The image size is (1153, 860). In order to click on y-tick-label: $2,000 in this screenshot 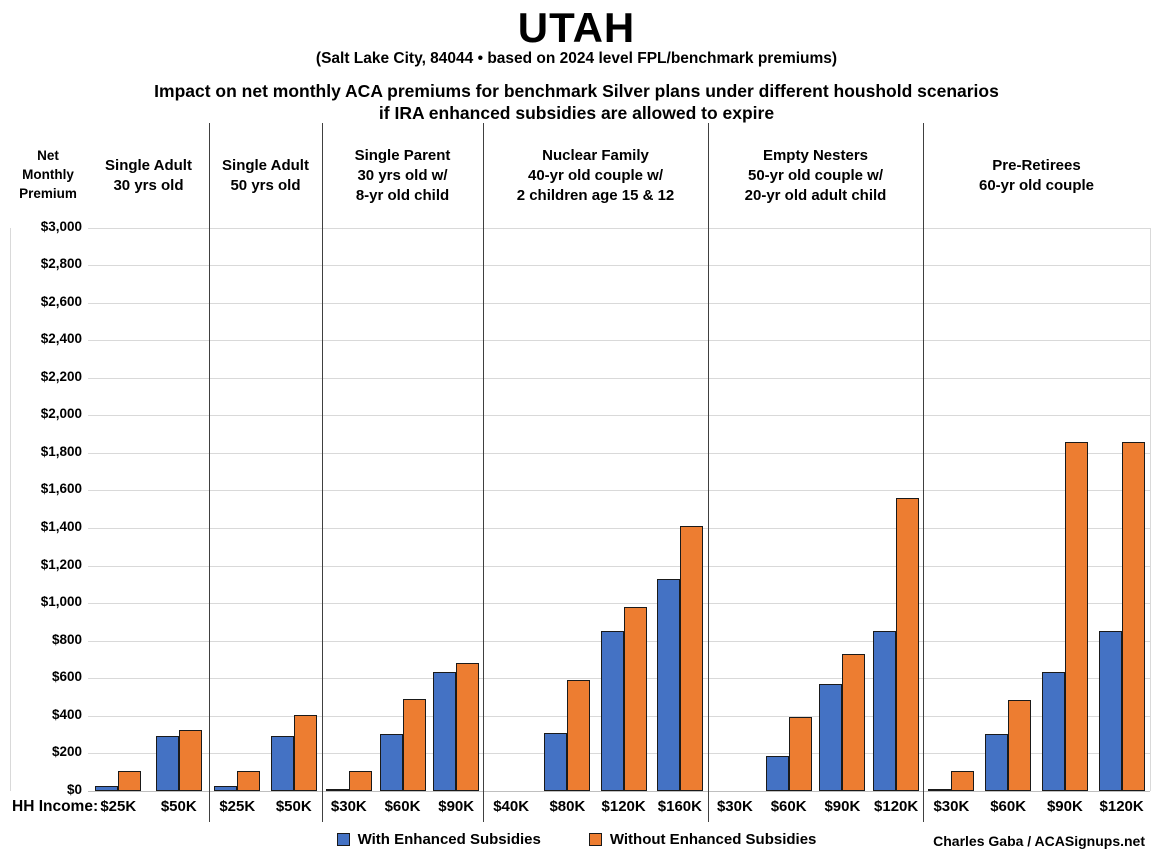, I will do `click(61, 414)`.